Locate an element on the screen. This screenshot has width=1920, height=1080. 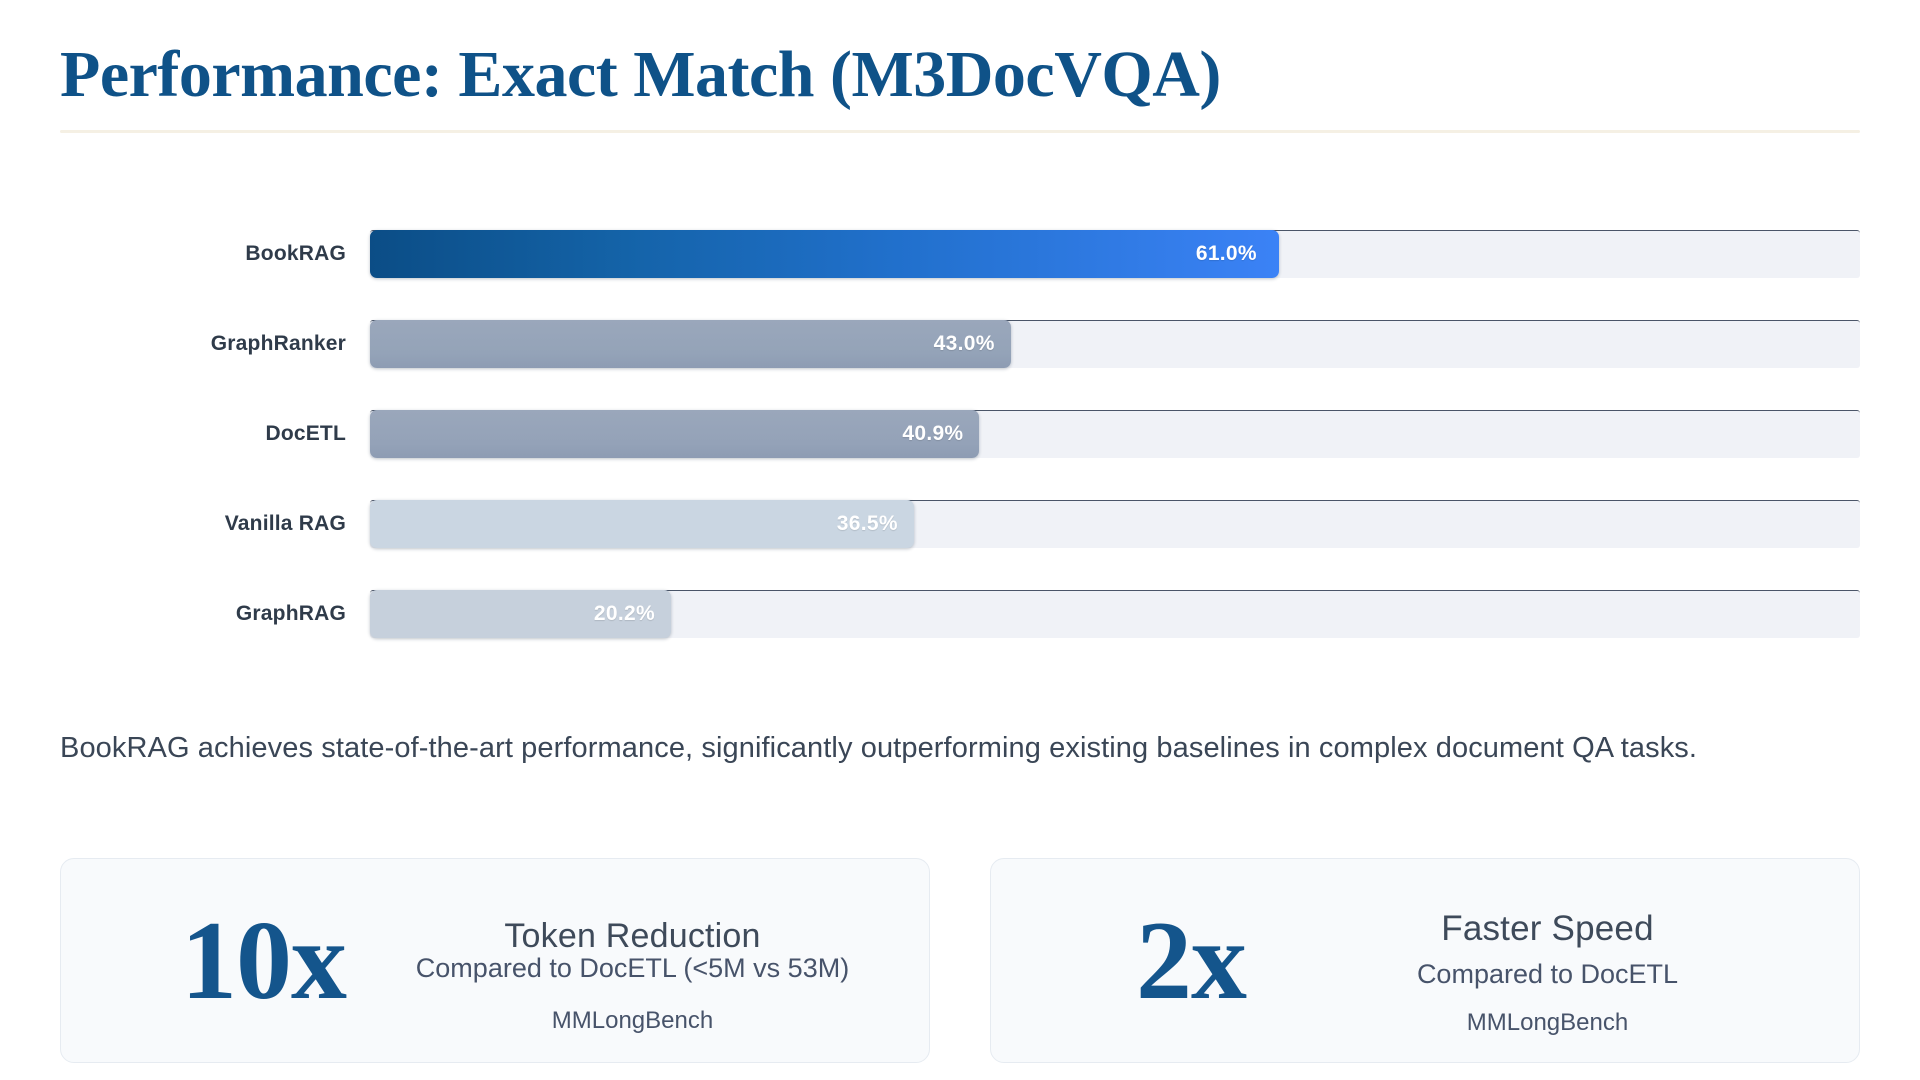
bar-fill-graphrag: 20.2% is located at coordinates (520, 613).